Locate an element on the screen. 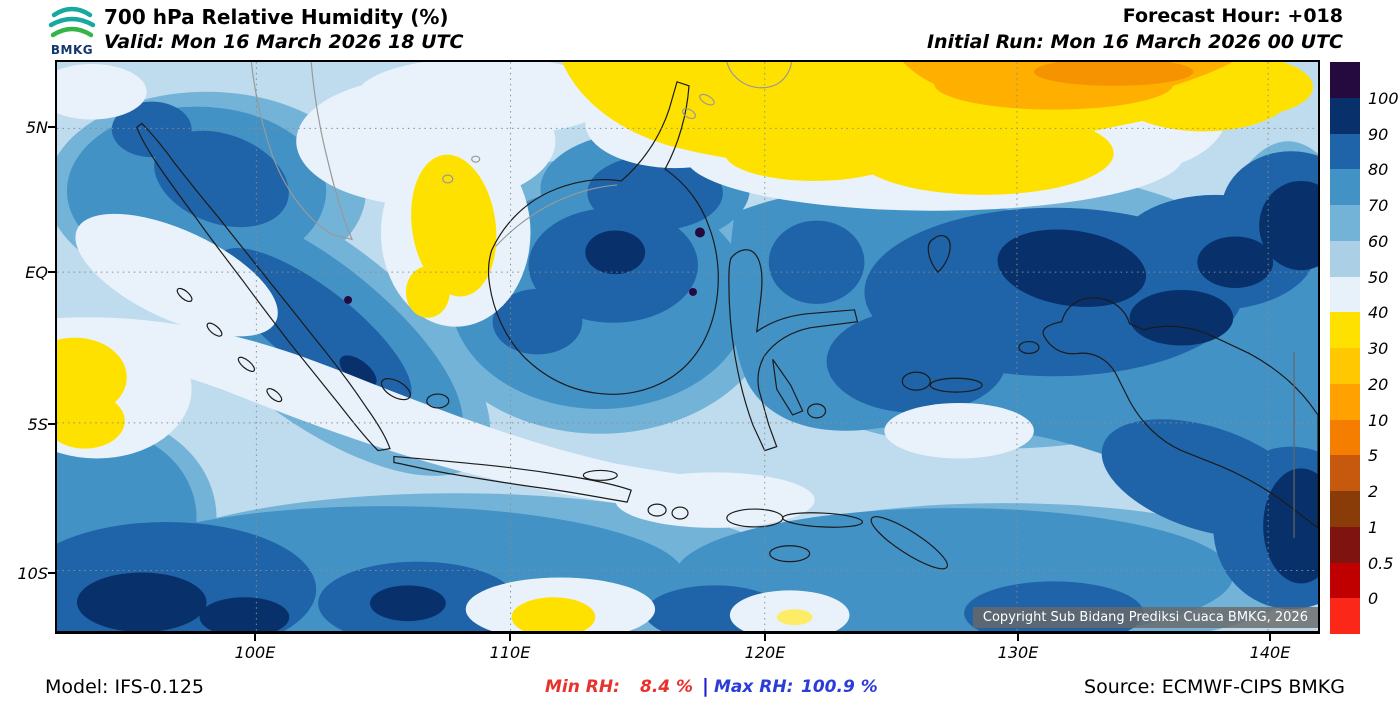  page-title: 700 hPa Relative Humidity (%) is located at coordinates (276, 17).